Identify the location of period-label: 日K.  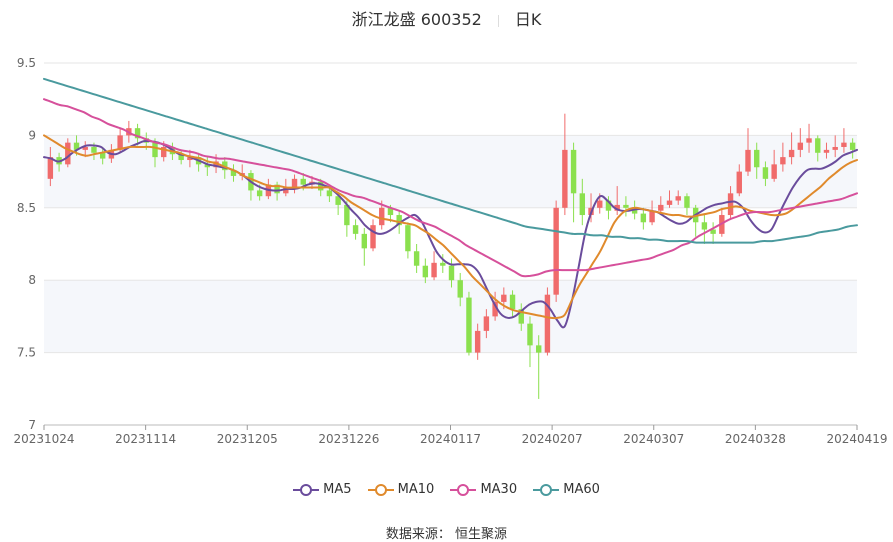
(528, 19).